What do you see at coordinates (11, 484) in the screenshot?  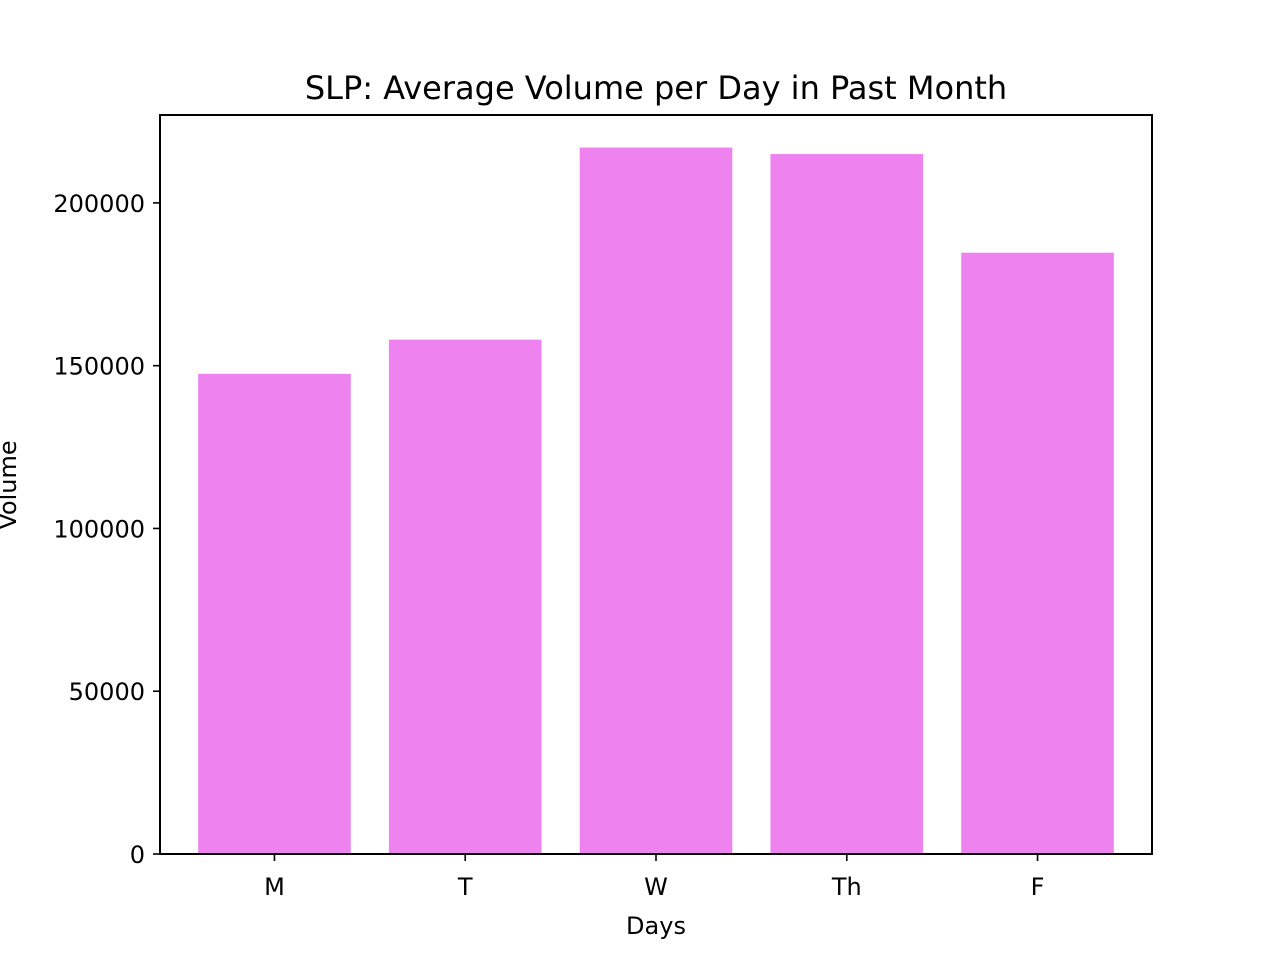 I see `y-axis-label: Volume` at bounding box center [11, 484].